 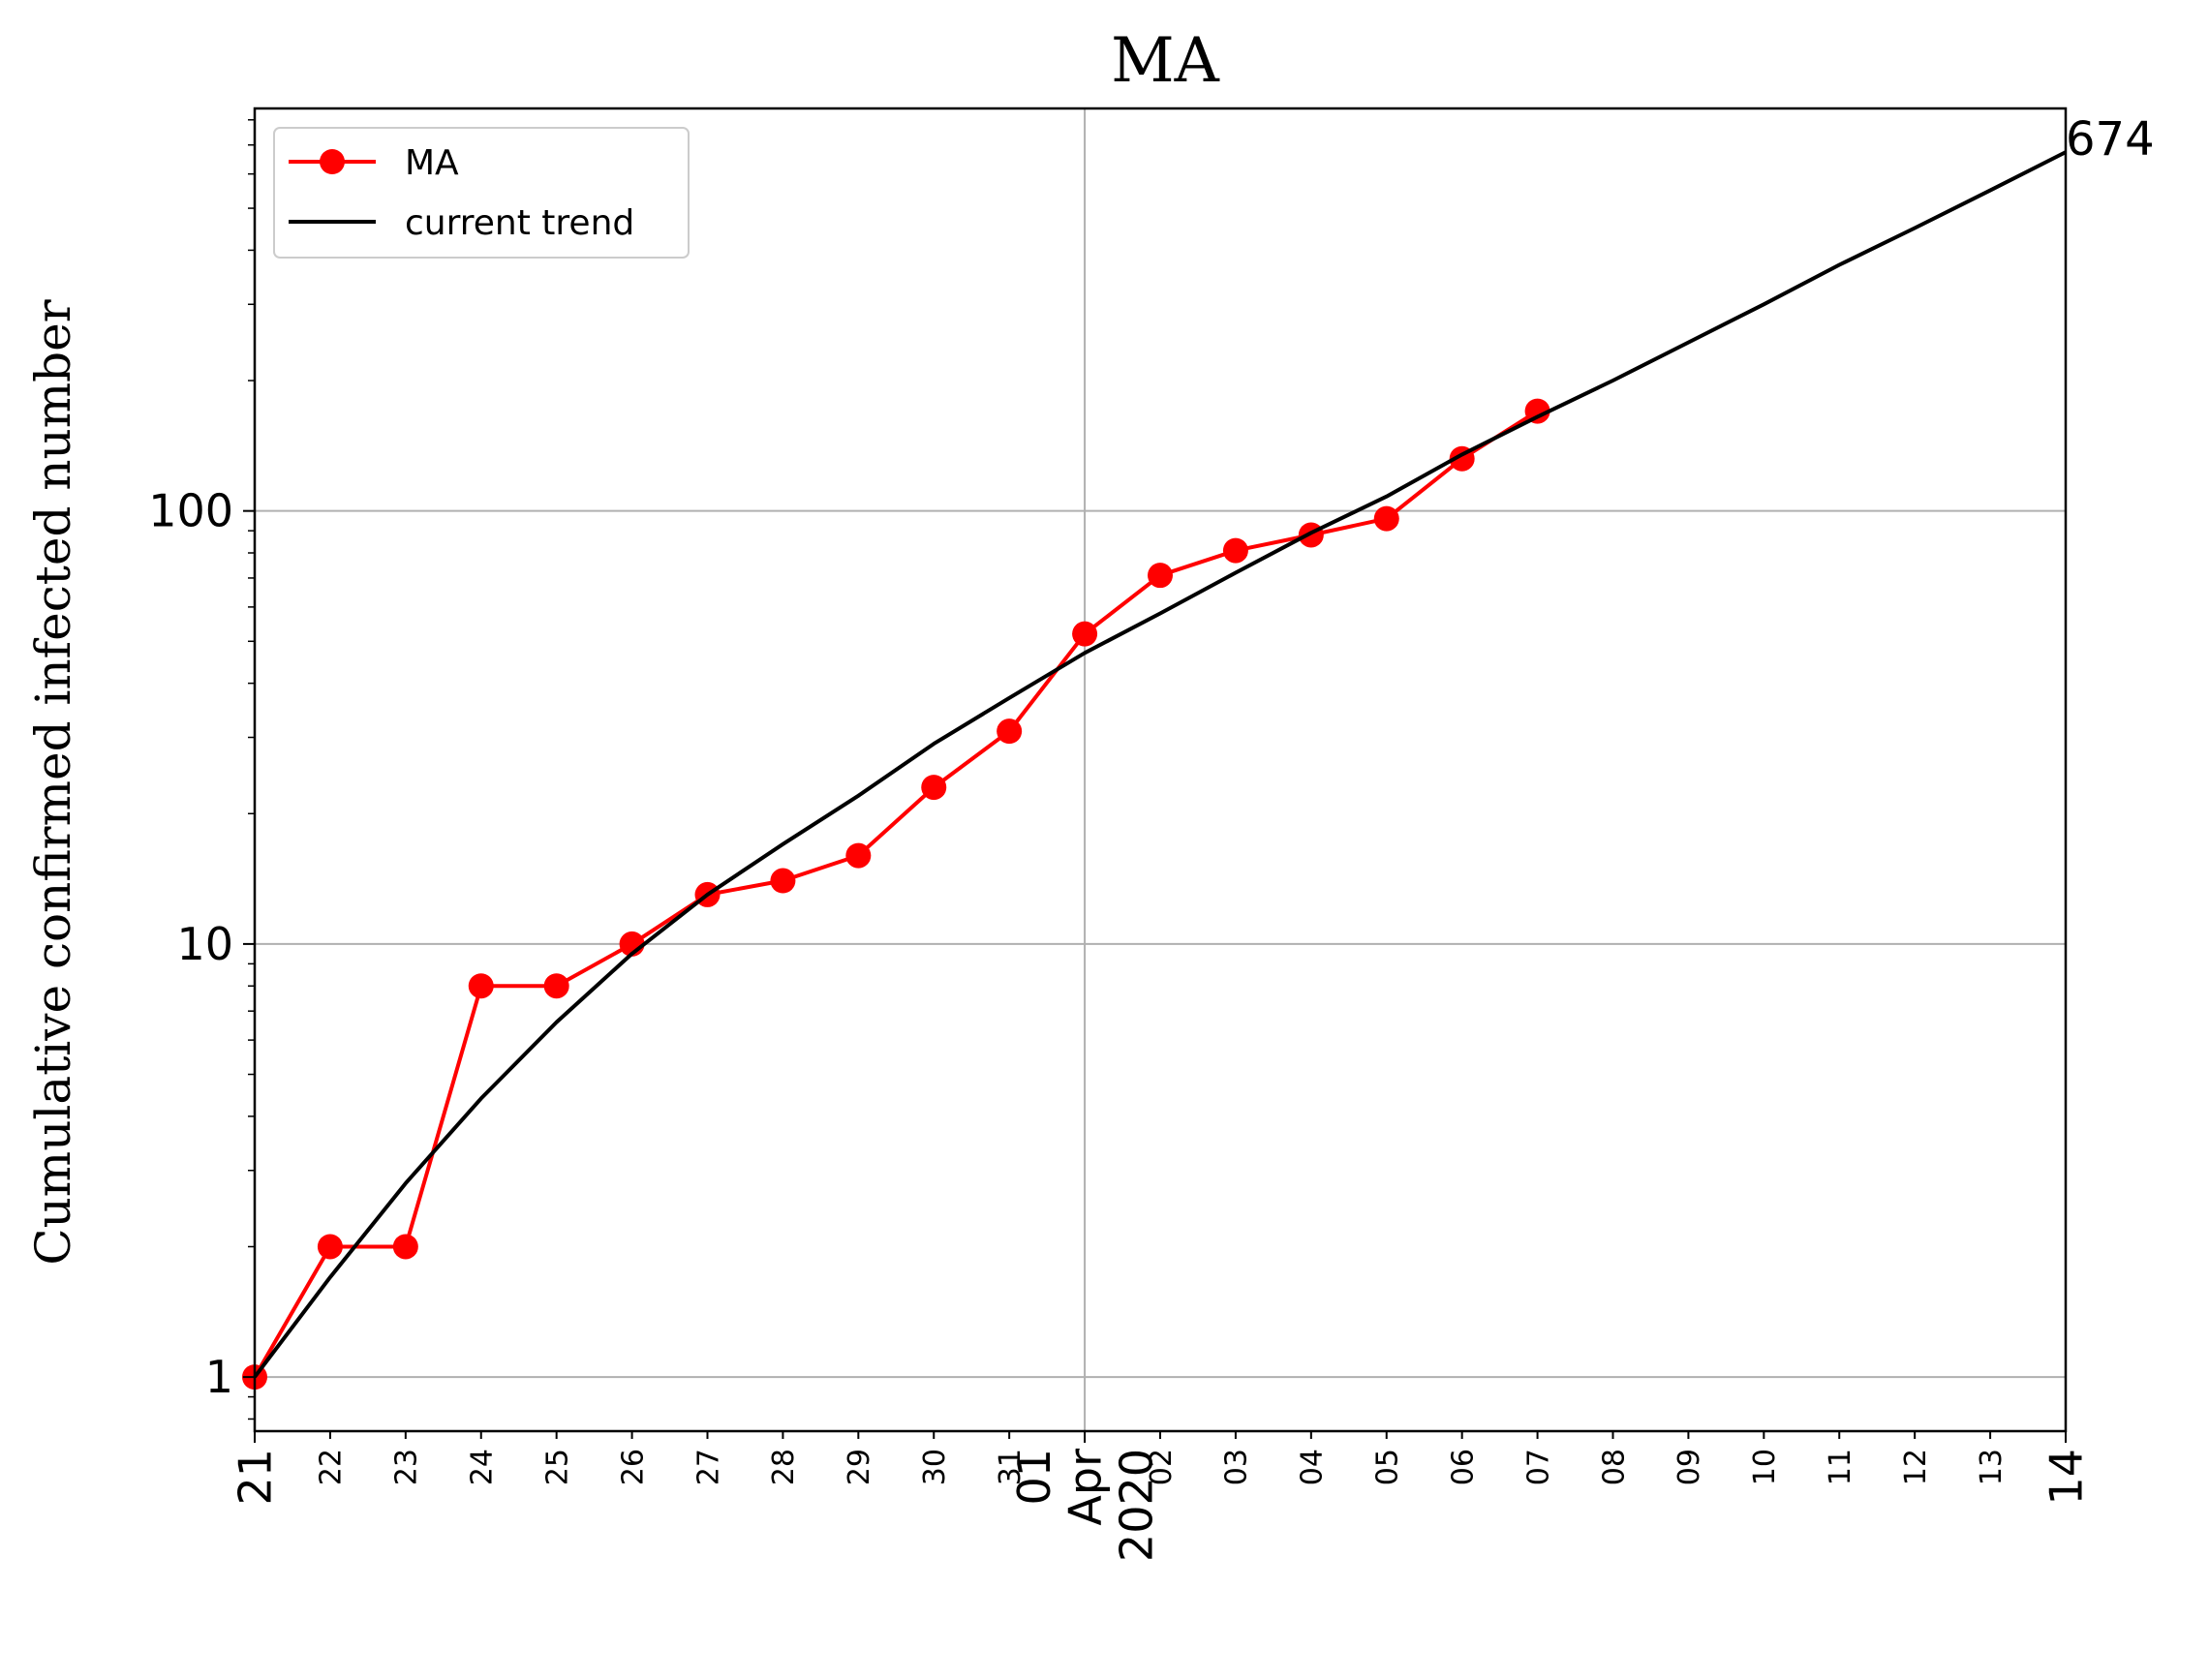 What do you see at coordinates (1765, 1467) in the screenshot?
I see `x-tick-label: 10` at bounding box center [1765, 1467].